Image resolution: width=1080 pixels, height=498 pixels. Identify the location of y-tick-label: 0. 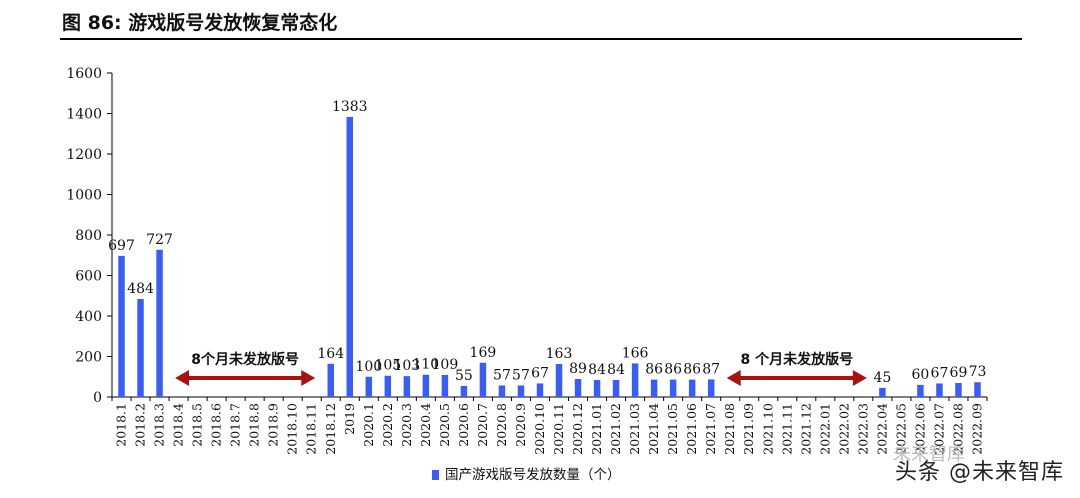
(97, 398).